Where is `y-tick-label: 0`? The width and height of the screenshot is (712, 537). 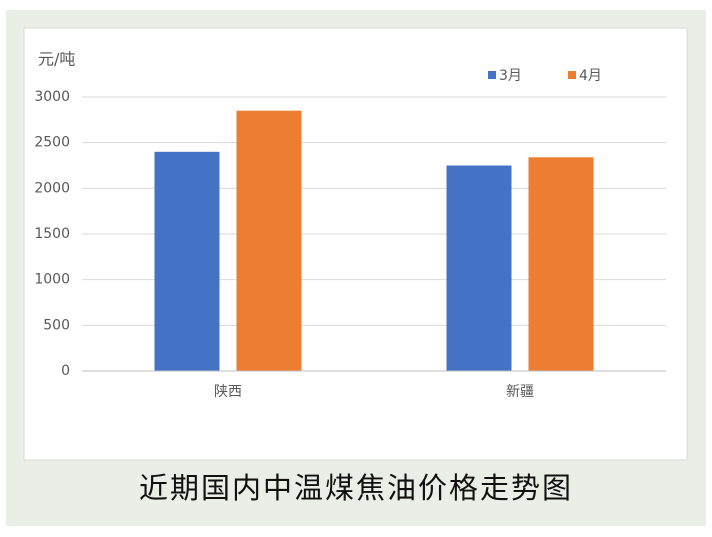
y-tick-label: 0 is located at coordinates (65, 371).